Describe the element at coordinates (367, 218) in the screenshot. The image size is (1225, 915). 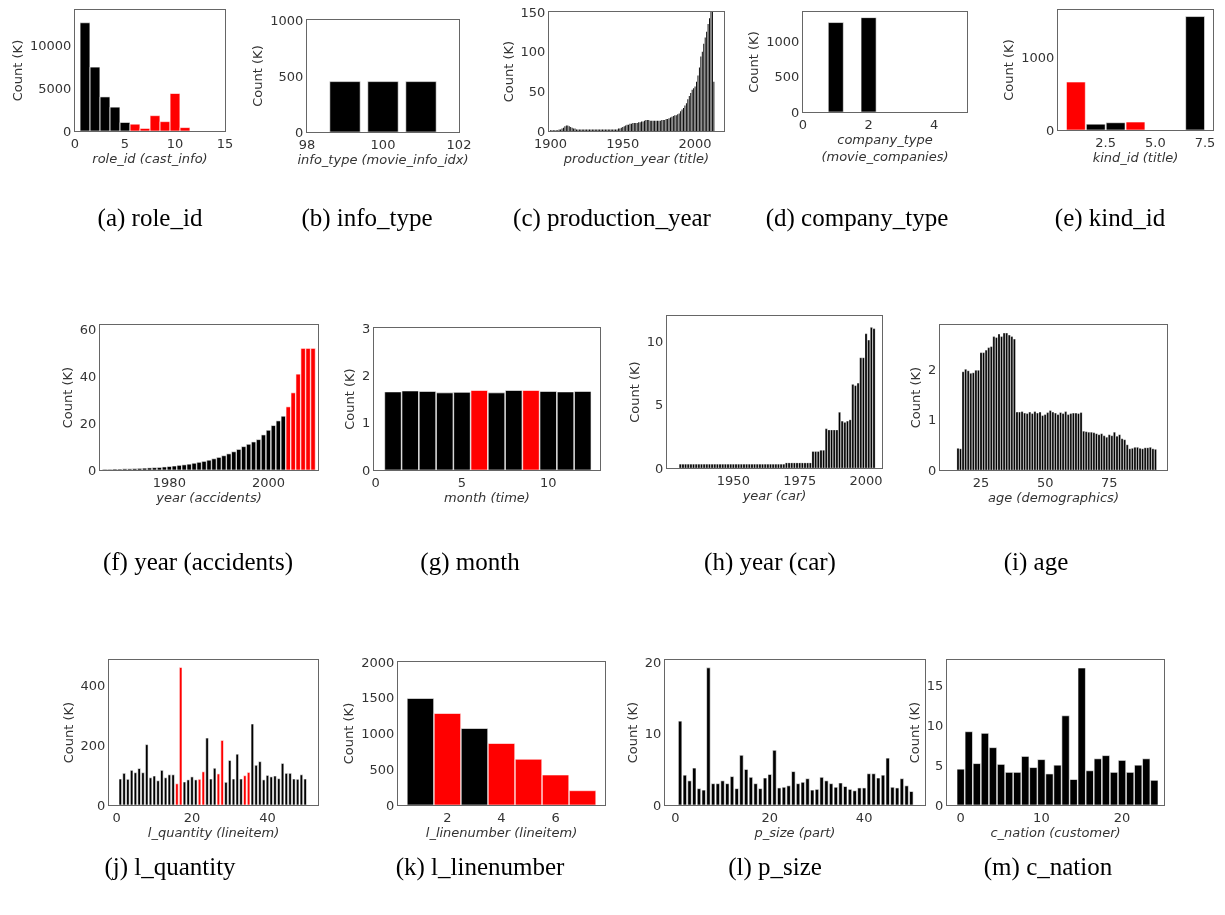
I see `text: (b) info_type` at that location.